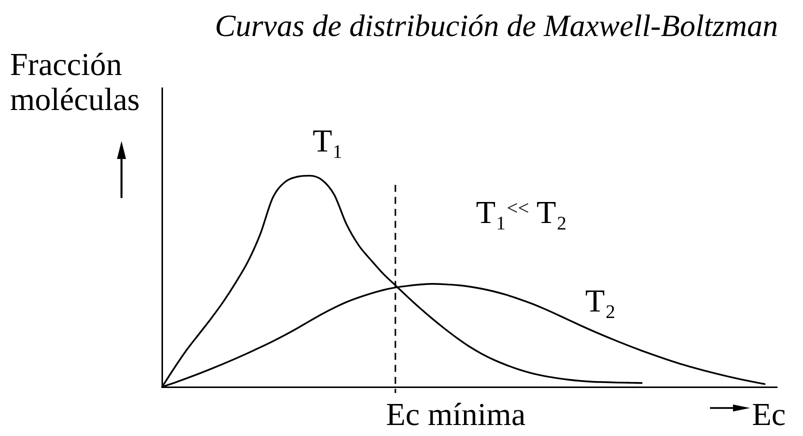  What do you see at coordinates (328, 140) in the screenshot?
I see `series-label: T₁` at bounding box center [328, 140].